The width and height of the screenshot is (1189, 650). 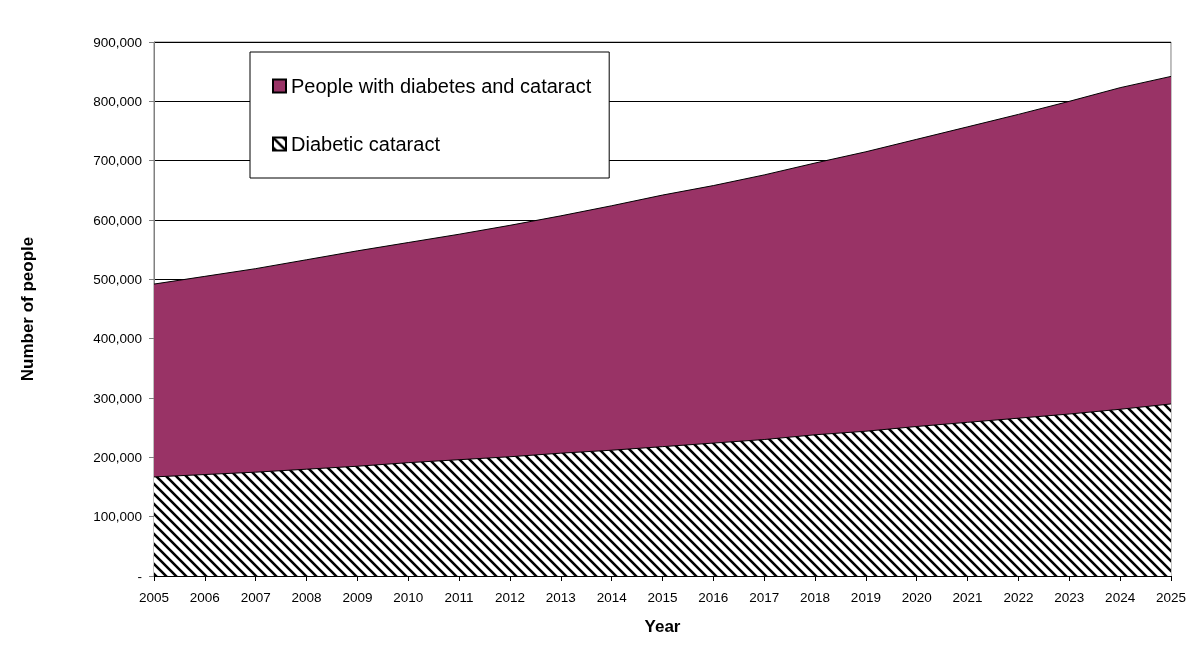 What do you see at coordinates (408, 597) in the screenshot?
I see `x-tick-label: 2010` at bounding box center [408, 597].